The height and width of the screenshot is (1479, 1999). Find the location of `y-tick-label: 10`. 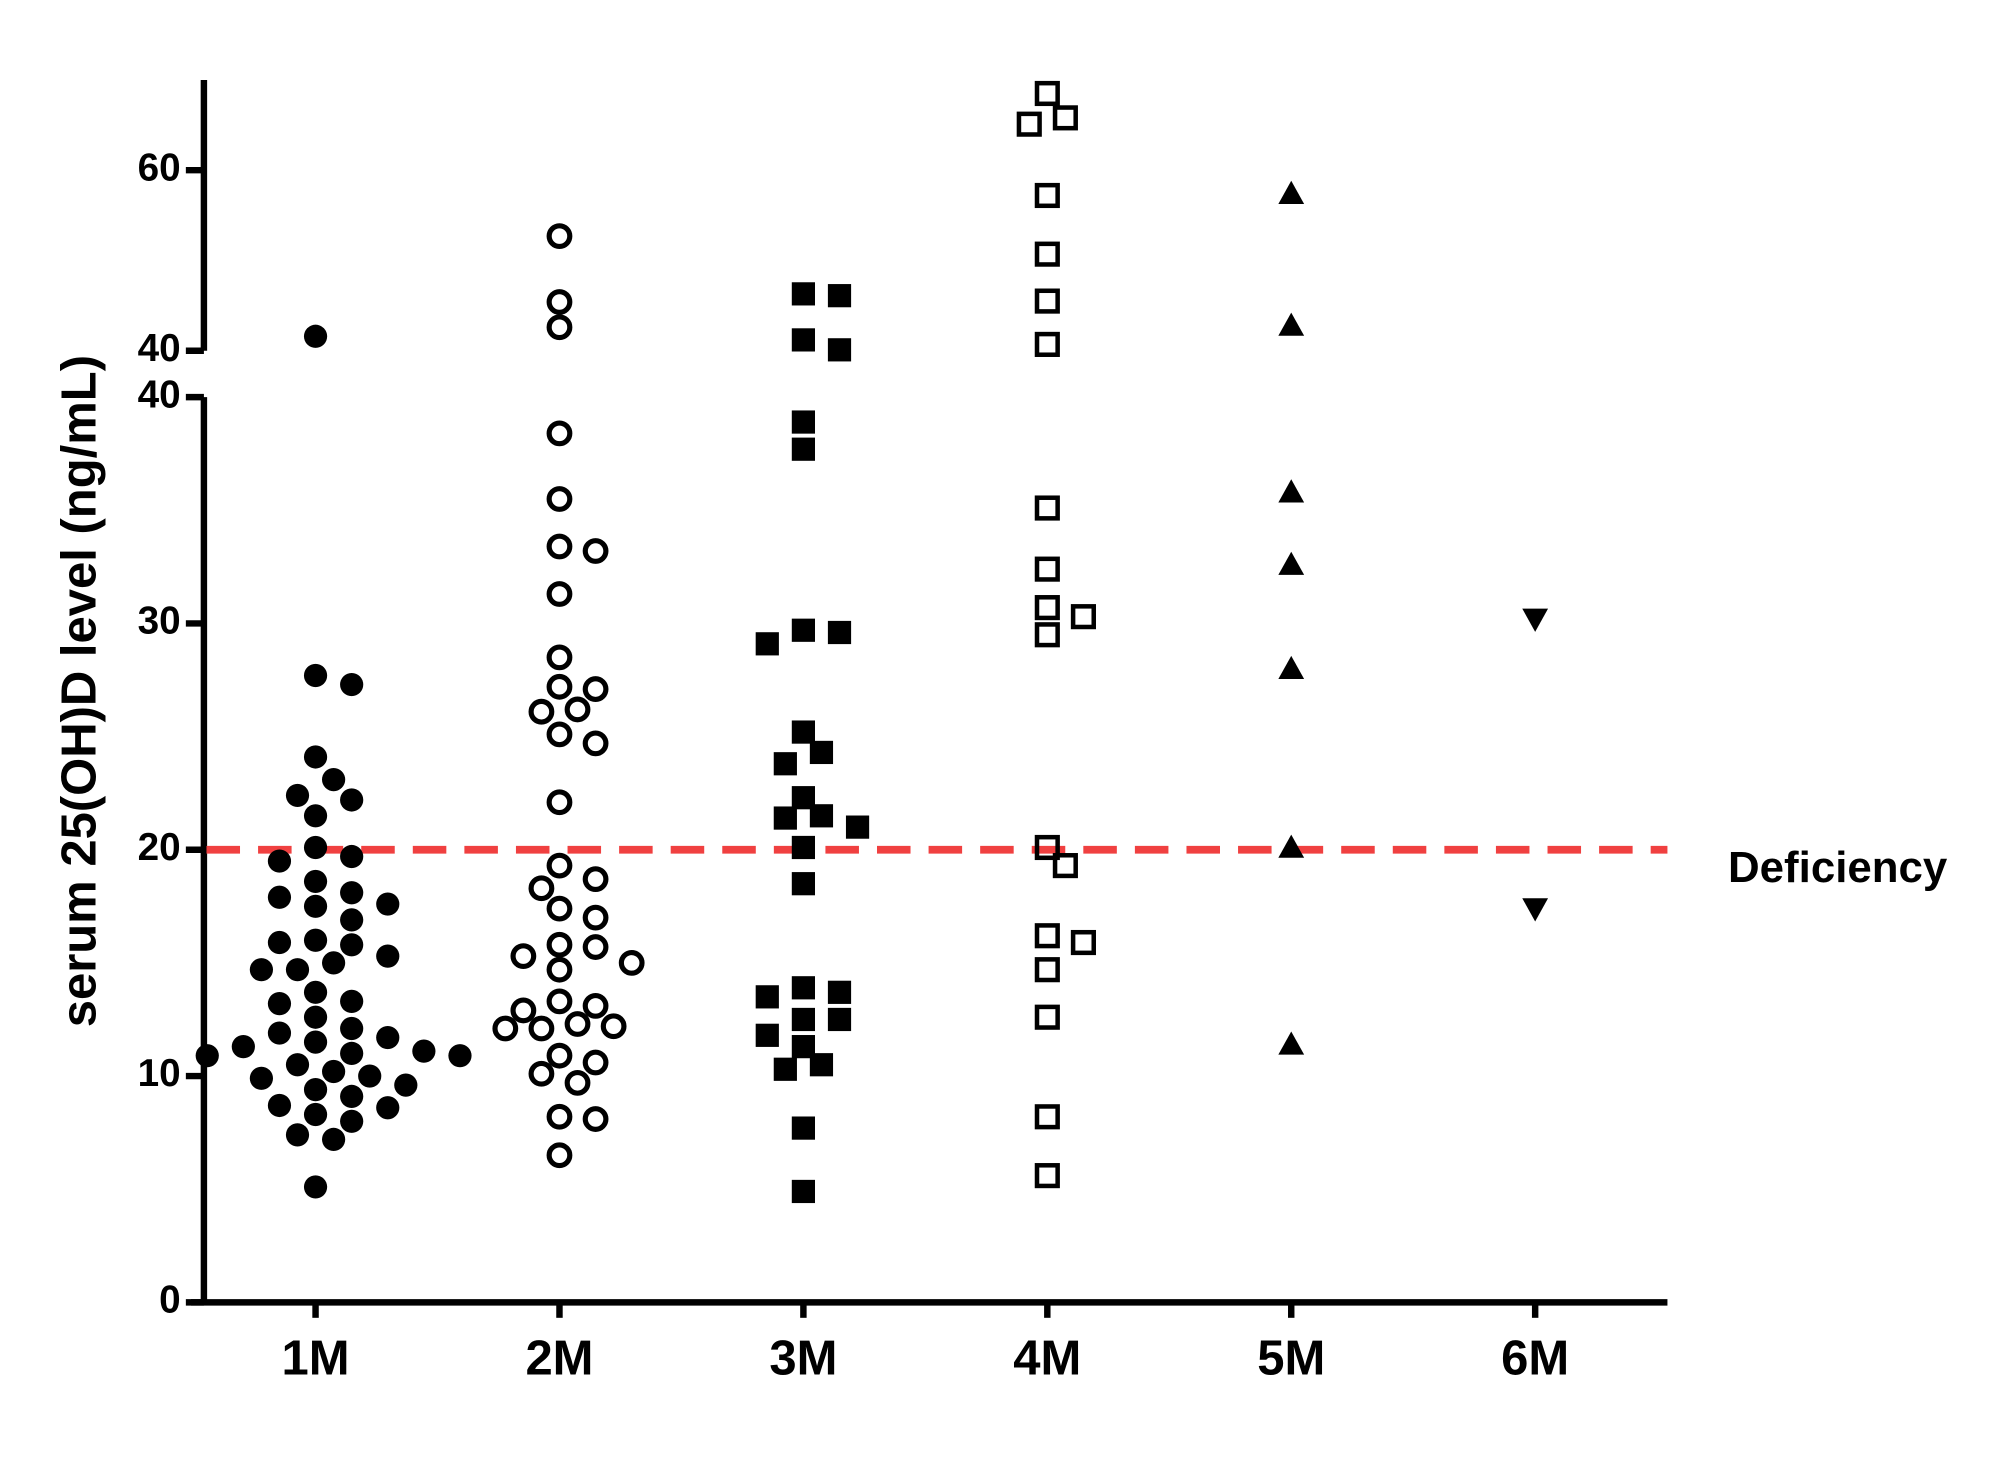

y-tick-label: 10 is located at coordinates (159, 1073).